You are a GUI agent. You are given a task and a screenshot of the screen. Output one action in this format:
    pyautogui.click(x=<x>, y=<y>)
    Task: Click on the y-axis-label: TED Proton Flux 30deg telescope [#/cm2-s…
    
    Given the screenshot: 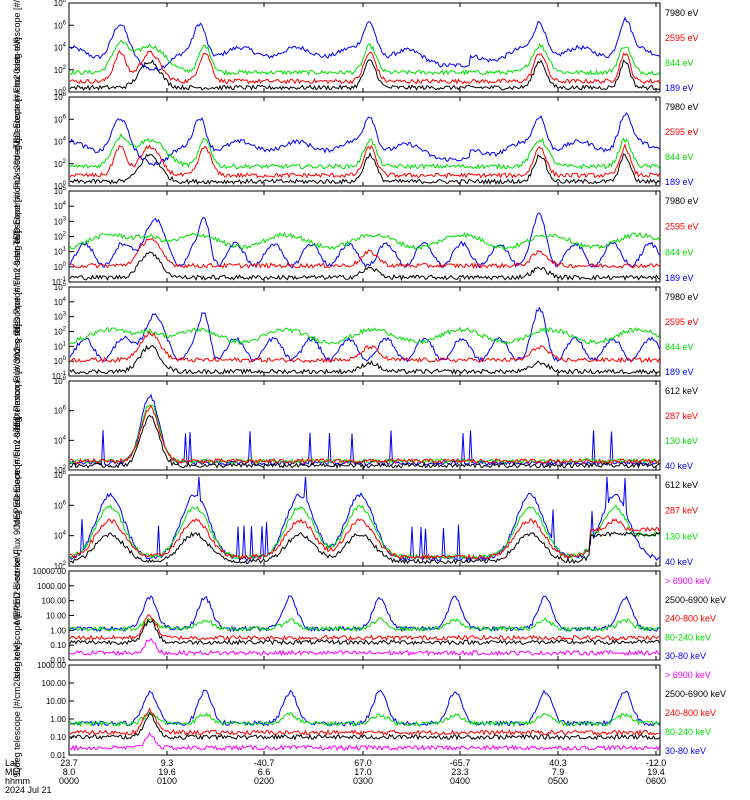 What is the action you would take?
    pyautogui.click(x=17, y=332)
    